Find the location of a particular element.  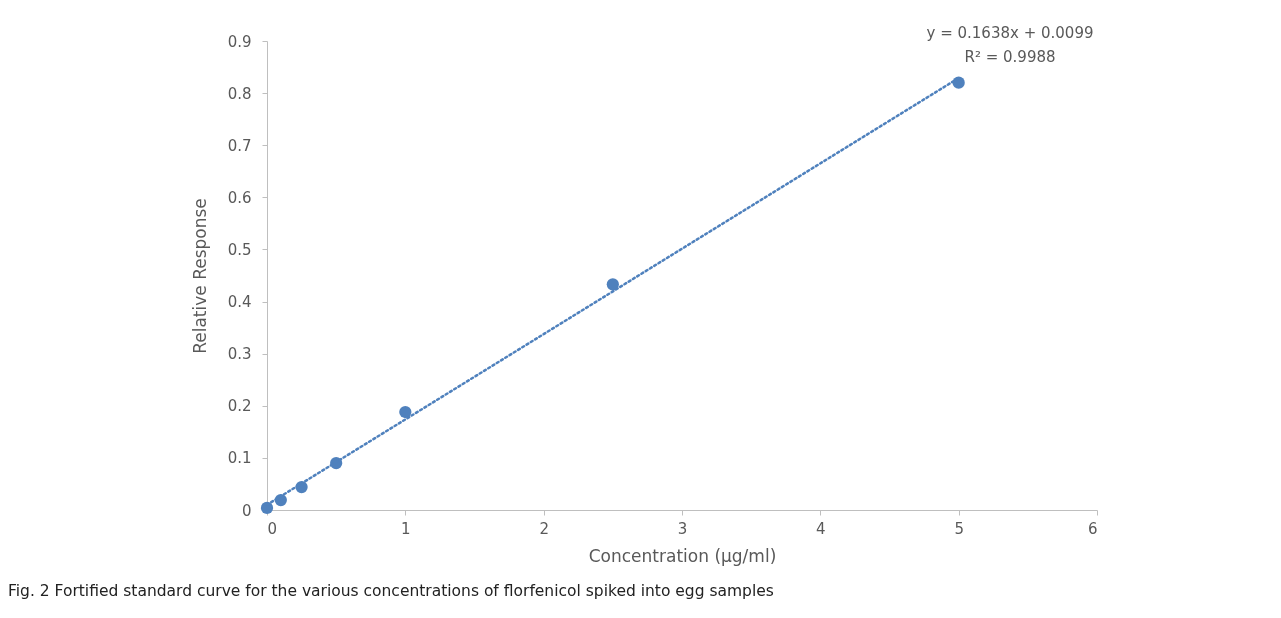

x-tick-label: 3 is located at coordinates (682, 528).